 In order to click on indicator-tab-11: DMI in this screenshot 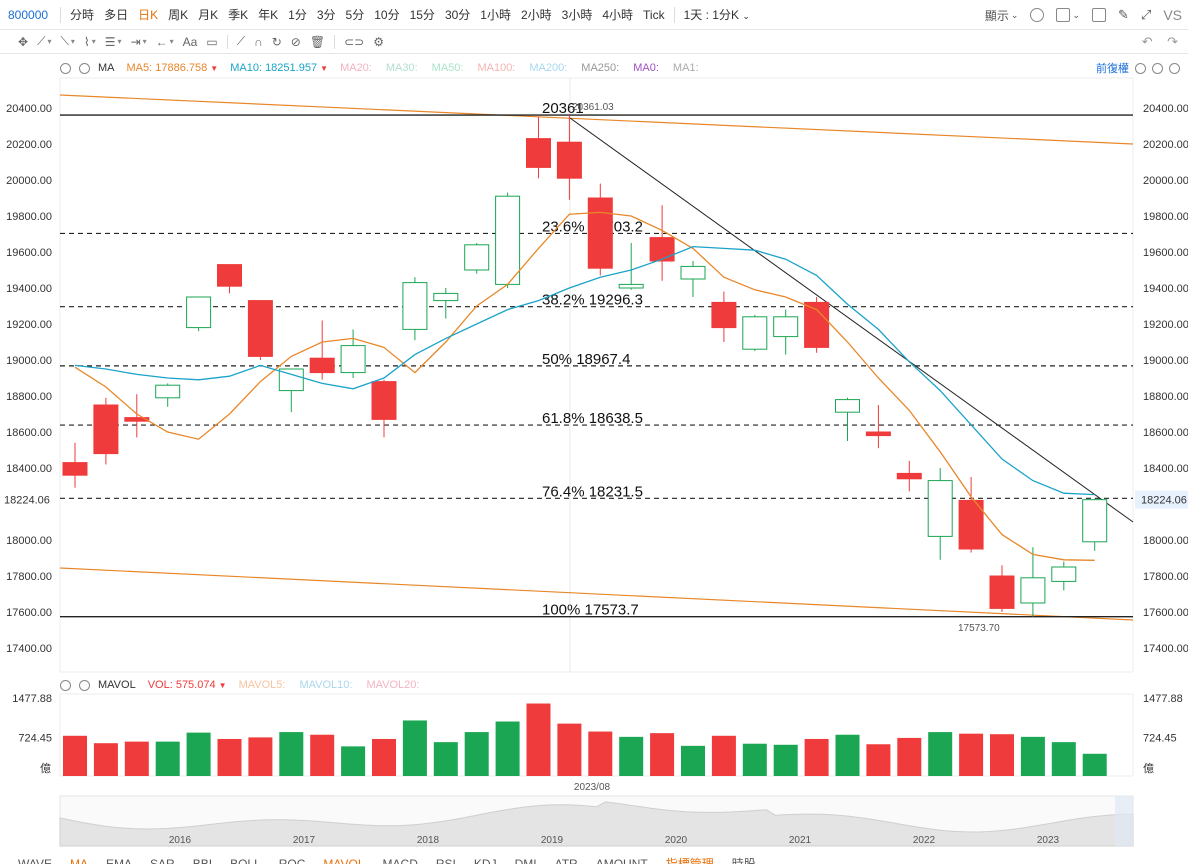, I will do `click(525, 860)`.